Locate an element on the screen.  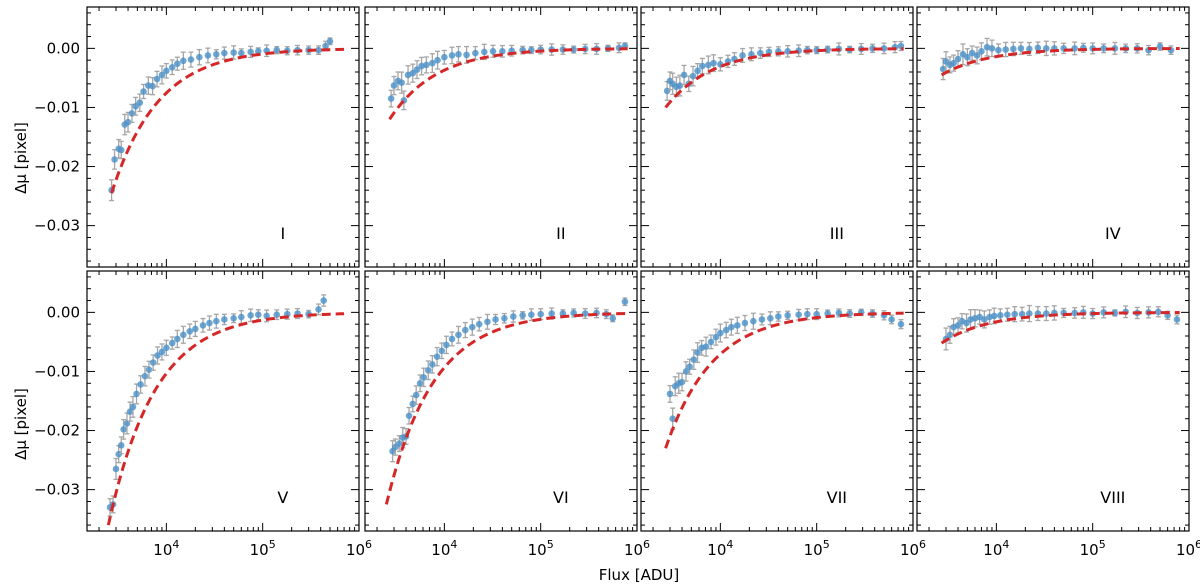
panel-label: I is located at coordinates (282, 233).